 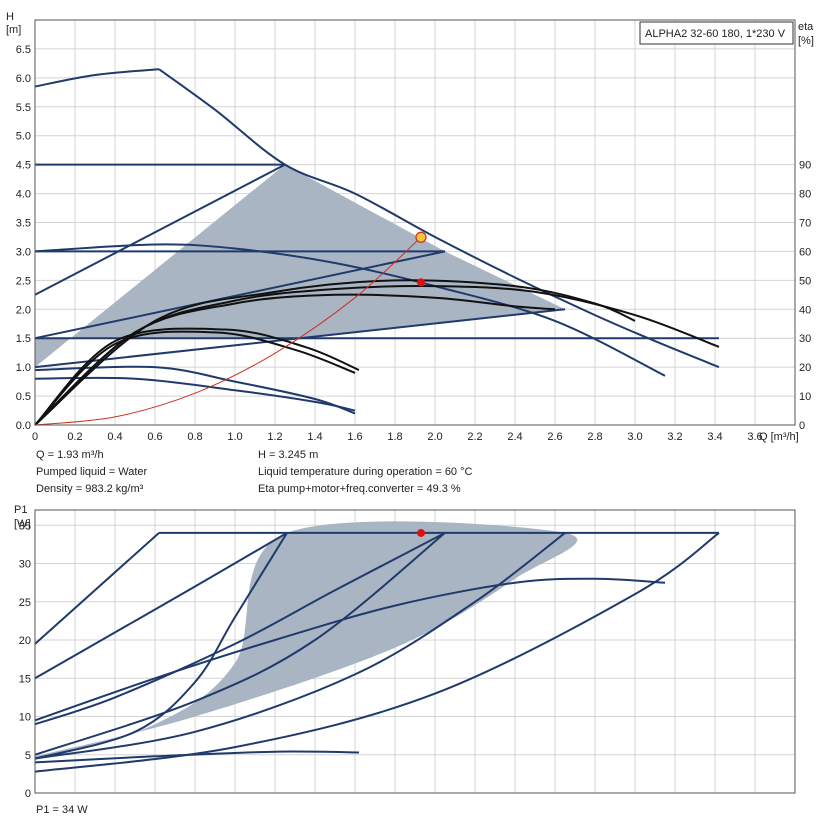 What do you see at coordinates (474, 437) in the screenshot?
I see `x-tick-label: 2.2` at bounding box center [474, 437].